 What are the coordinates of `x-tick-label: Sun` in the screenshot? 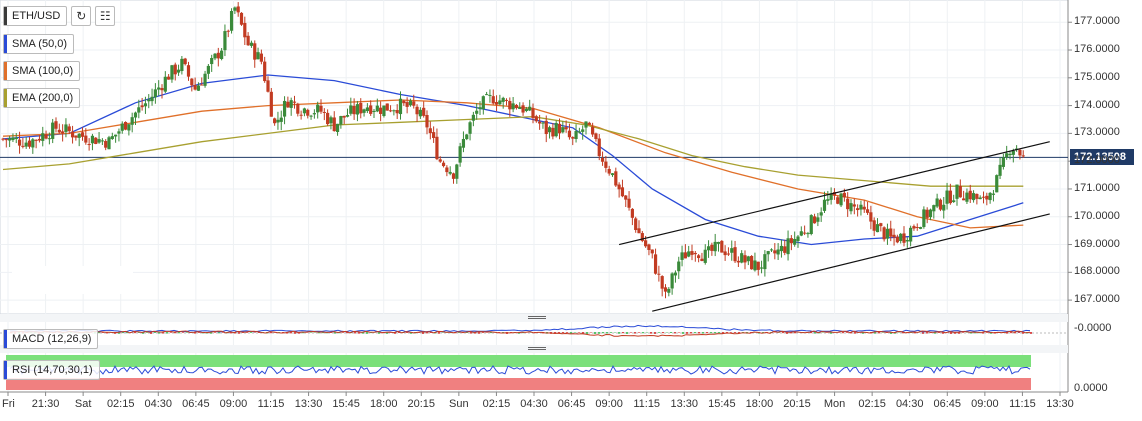 It's located at (459, 404).